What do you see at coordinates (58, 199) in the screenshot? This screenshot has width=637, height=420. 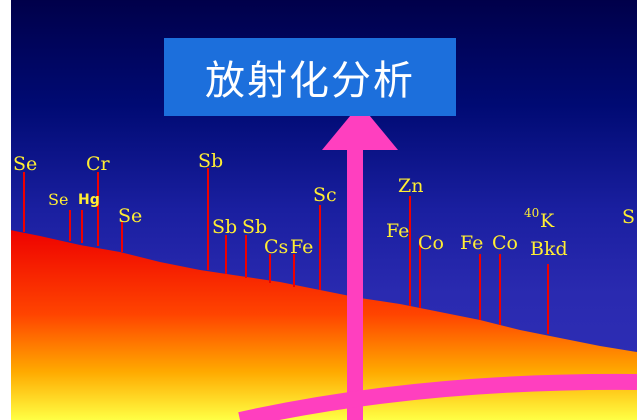 I see `label-se-2: Se` at bounding box center [58, 199].